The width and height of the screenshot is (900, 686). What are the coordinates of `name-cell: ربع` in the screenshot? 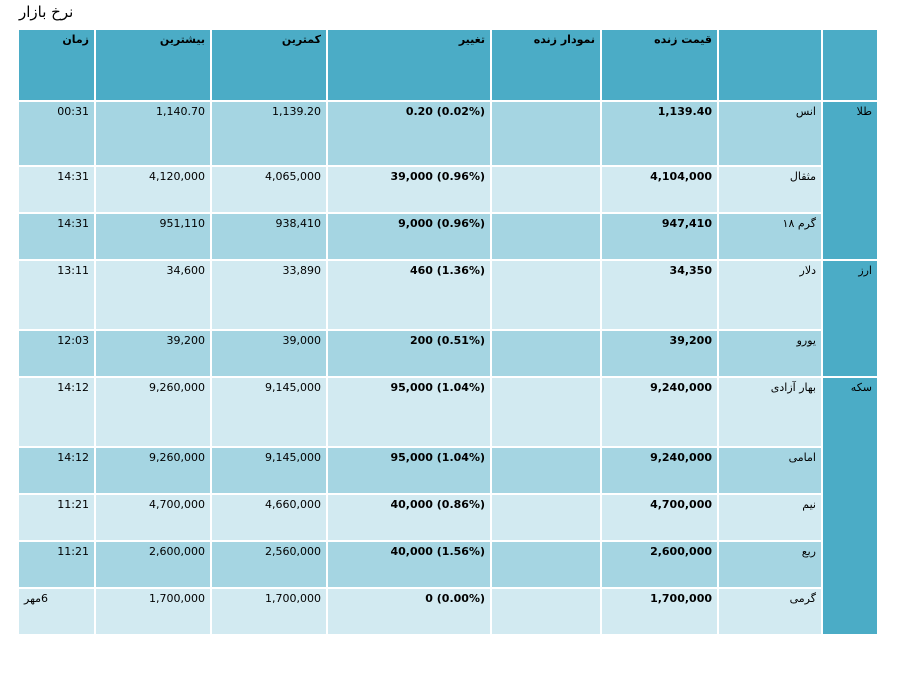 It's located at (770, 564).